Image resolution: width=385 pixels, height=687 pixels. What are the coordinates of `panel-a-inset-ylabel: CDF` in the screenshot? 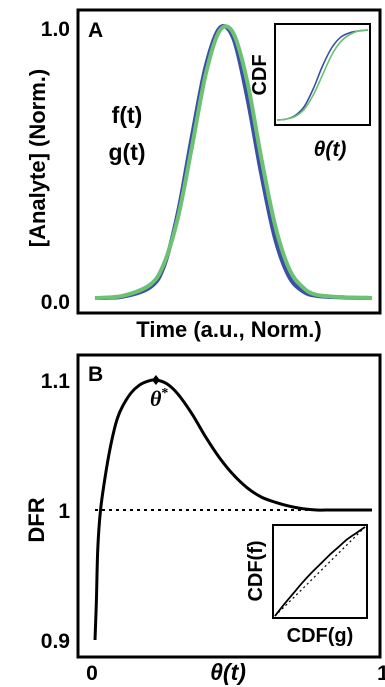 It's located at (260, 74).